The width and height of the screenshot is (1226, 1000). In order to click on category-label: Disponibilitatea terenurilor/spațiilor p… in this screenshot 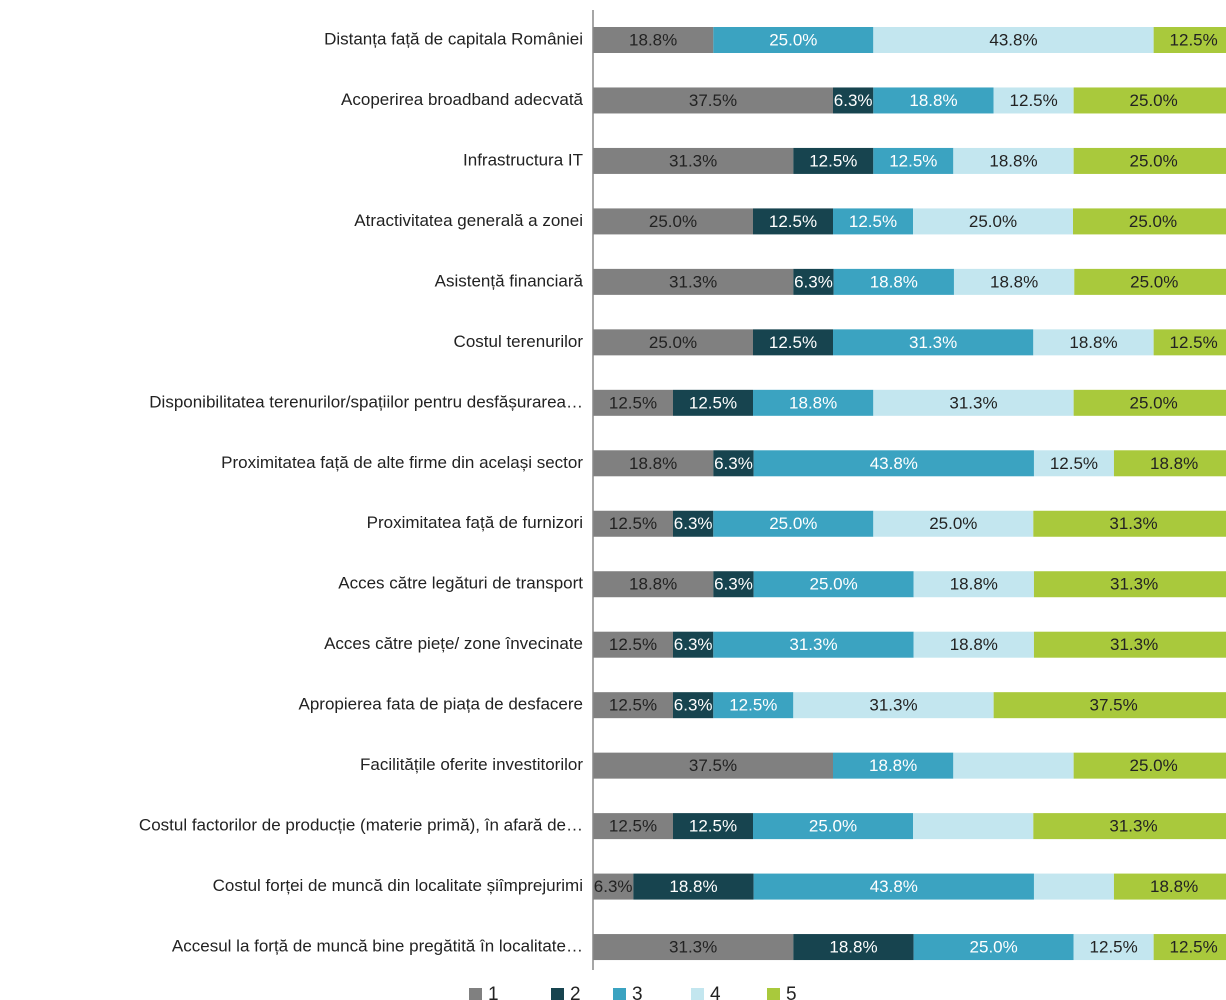, I will do `click(366, 401)`.